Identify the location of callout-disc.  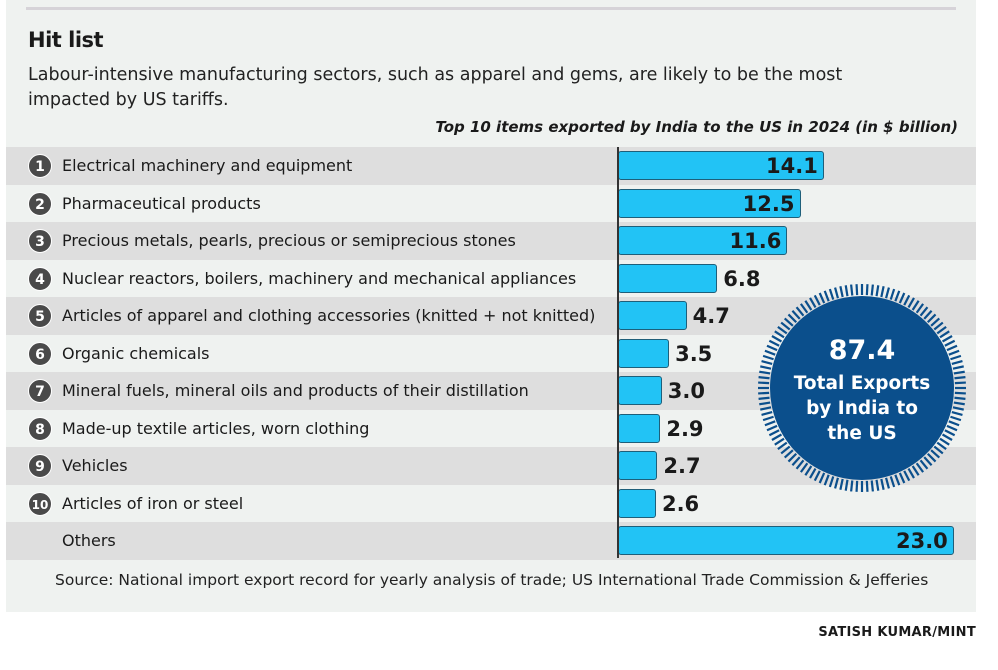
(862, 388).